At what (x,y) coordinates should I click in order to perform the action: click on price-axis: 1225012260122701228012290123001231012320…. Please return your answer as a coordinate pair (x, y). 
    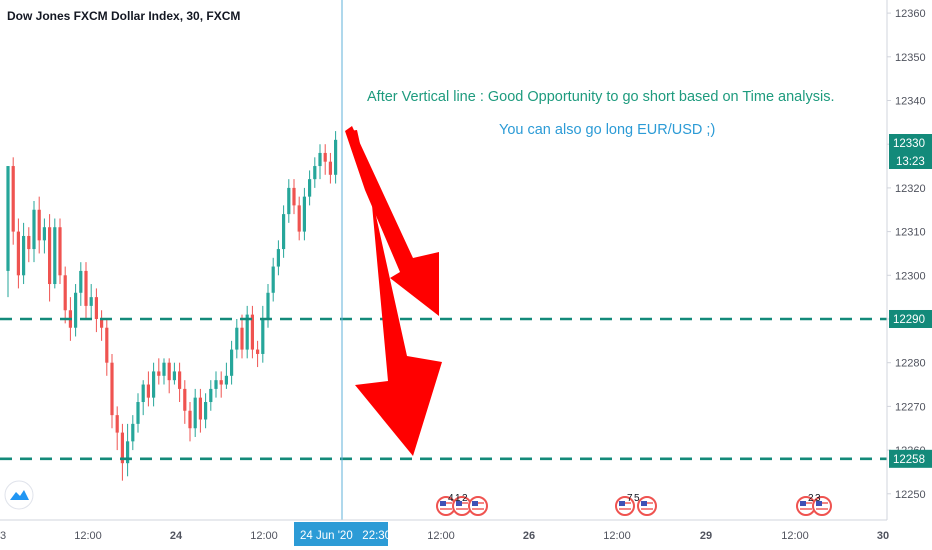
    Looking at the image, I should click on (906, 260).